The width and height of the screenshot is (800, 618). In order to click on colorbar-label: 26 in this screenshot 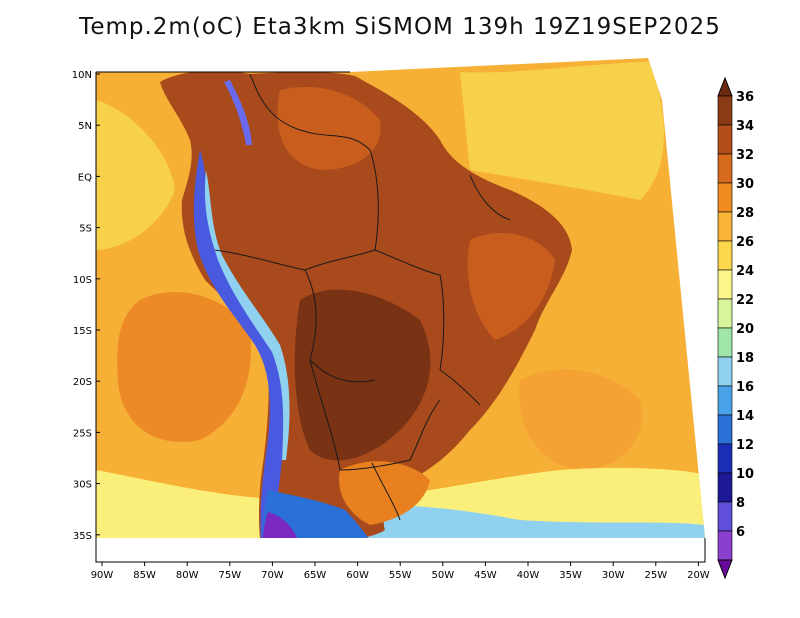, I will do `click(745, 242)`.